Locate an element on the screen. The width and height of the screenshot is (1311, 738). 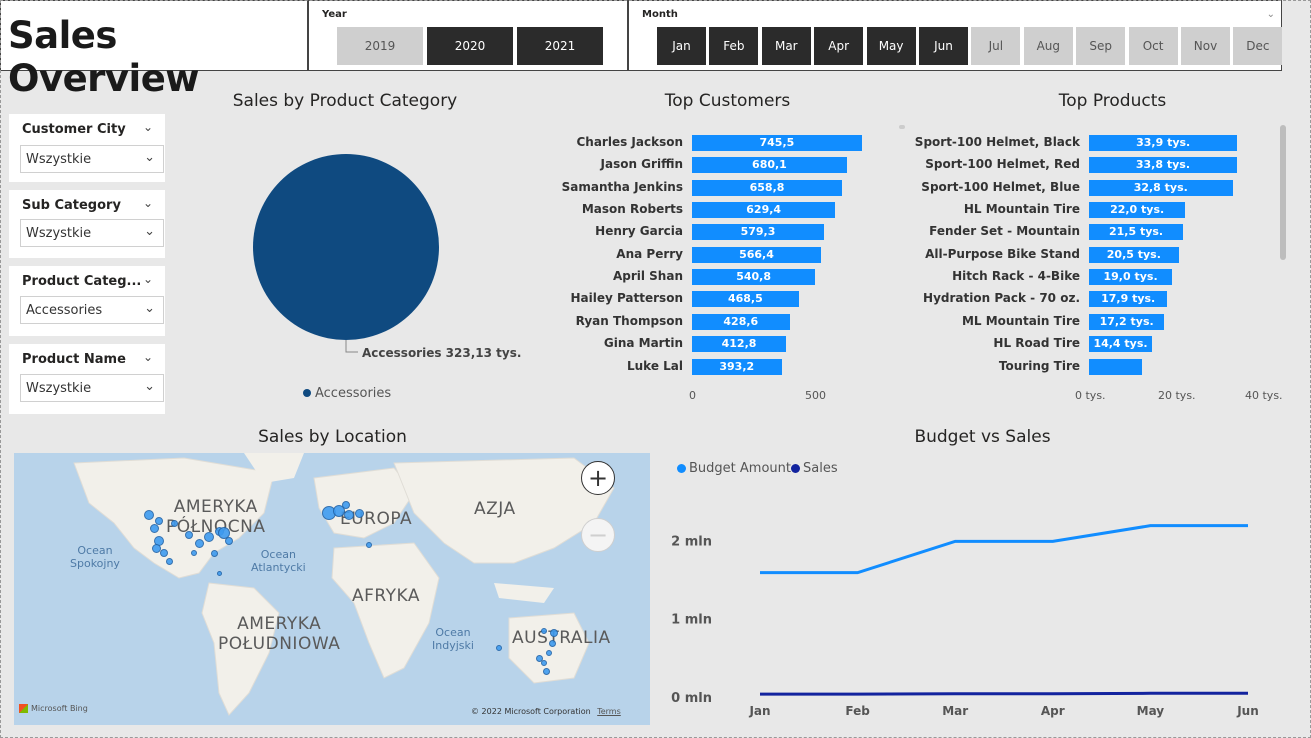
customer-bar-label: Luke Lal is located at coordinates (654, 365).